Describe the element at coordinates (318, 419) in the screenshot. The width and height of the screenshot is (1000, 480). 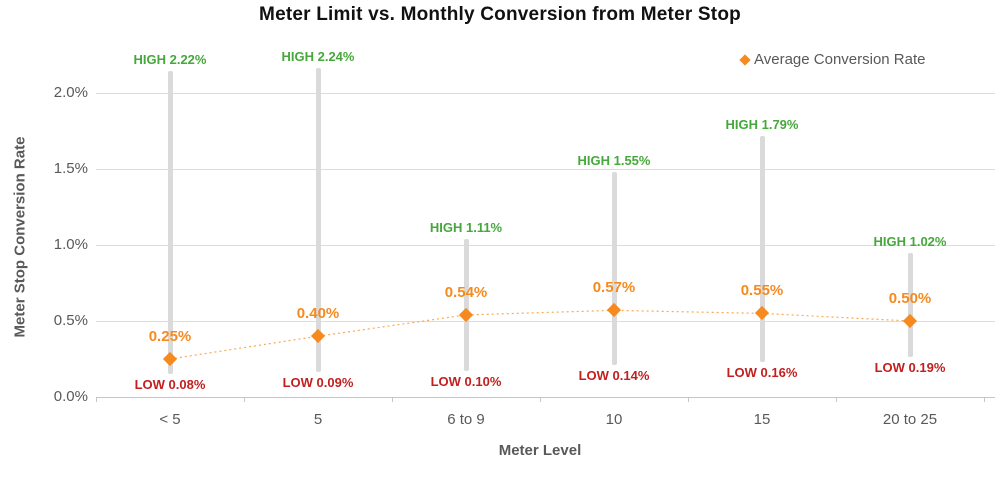
I see `x-category-label: 5` at that location.